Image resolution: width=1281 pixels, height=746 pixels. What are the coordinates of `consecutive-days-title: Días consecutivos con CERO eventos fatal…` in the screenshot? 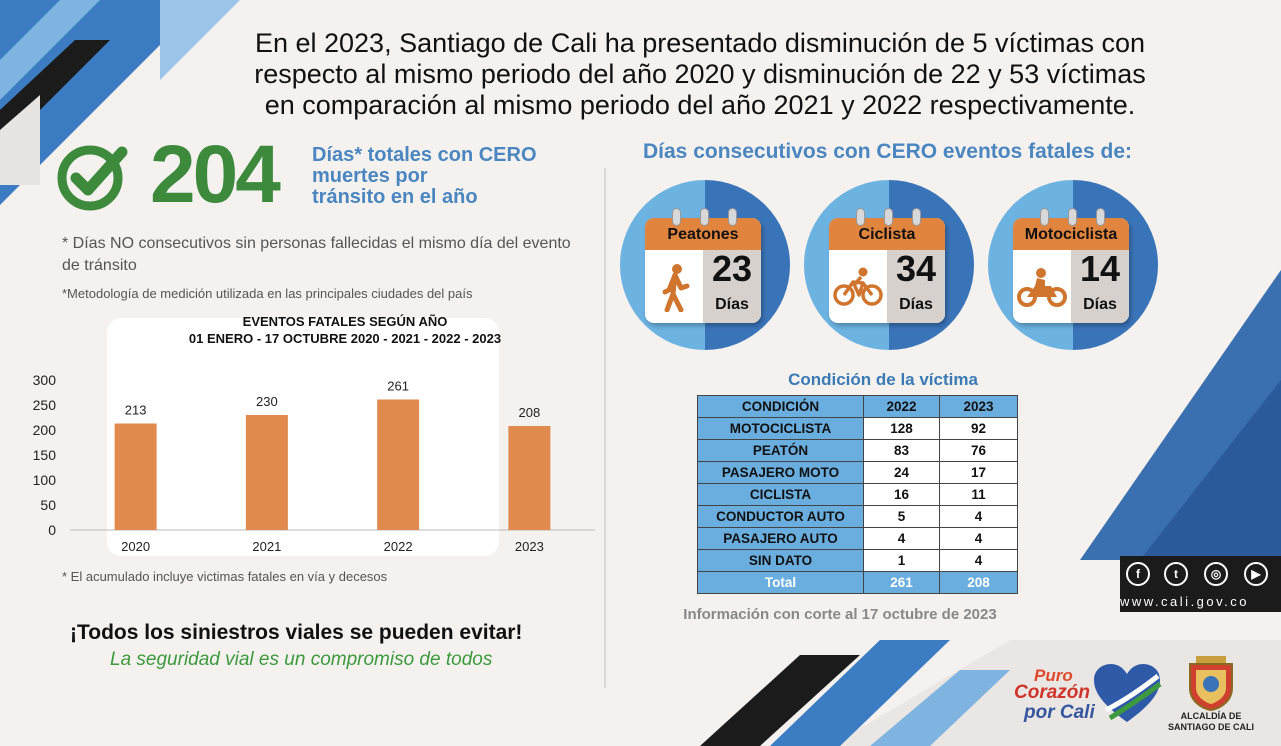 It's located at (887, 151).